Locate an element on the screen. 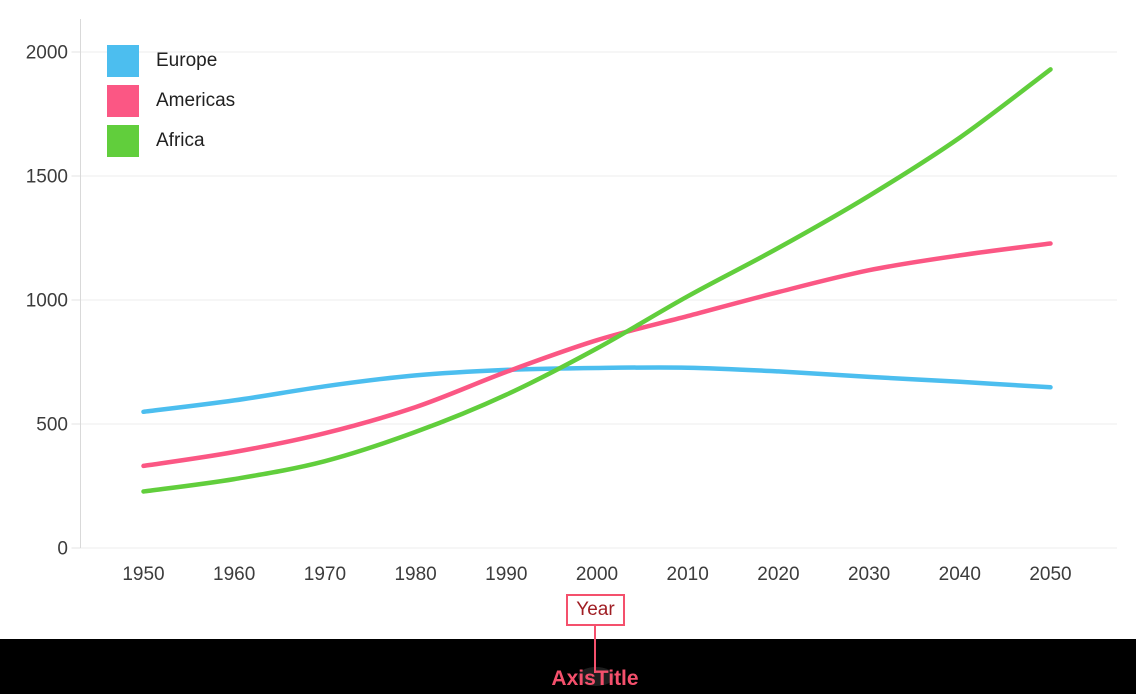 The image size is (1136, 694). legend-item-africa: Africa is located at coordinates (171, 141).